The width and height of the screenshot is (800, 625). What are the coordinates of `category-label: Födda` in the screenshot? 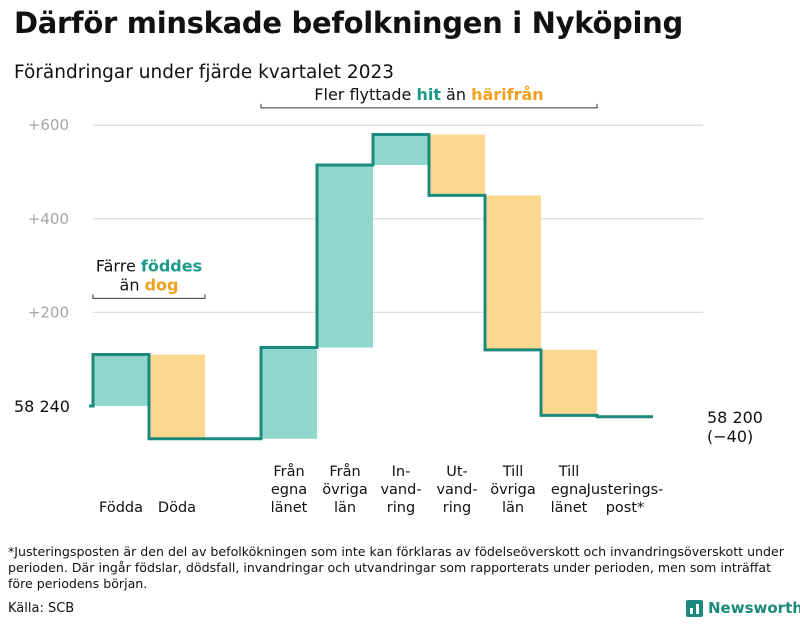 It's located at (121, 508).